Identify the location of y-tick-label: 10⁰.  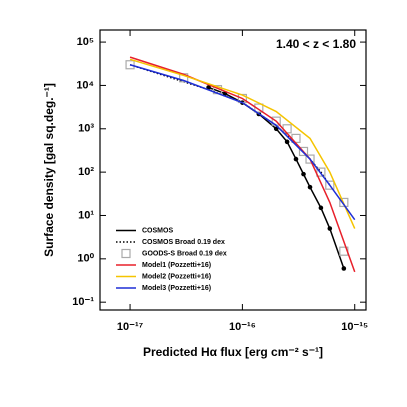
(85, 259).